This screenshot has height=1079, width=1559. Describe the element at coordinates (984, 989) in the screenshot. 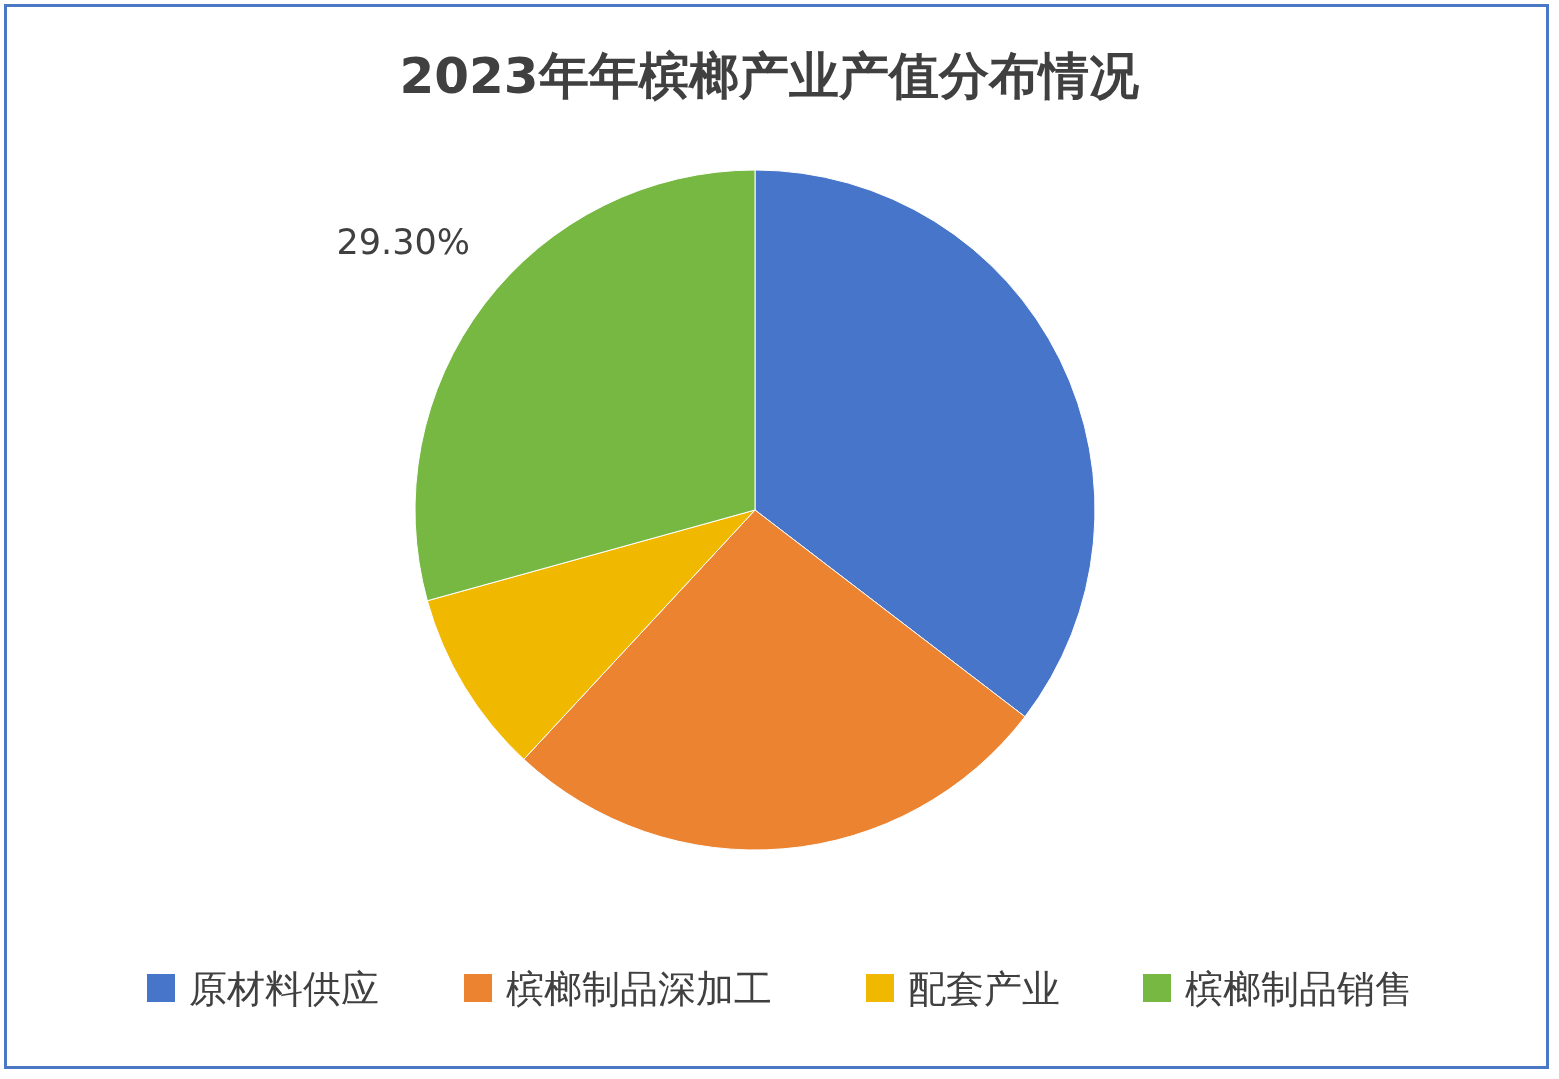

I see `legend-label: 配套产业` at that location.